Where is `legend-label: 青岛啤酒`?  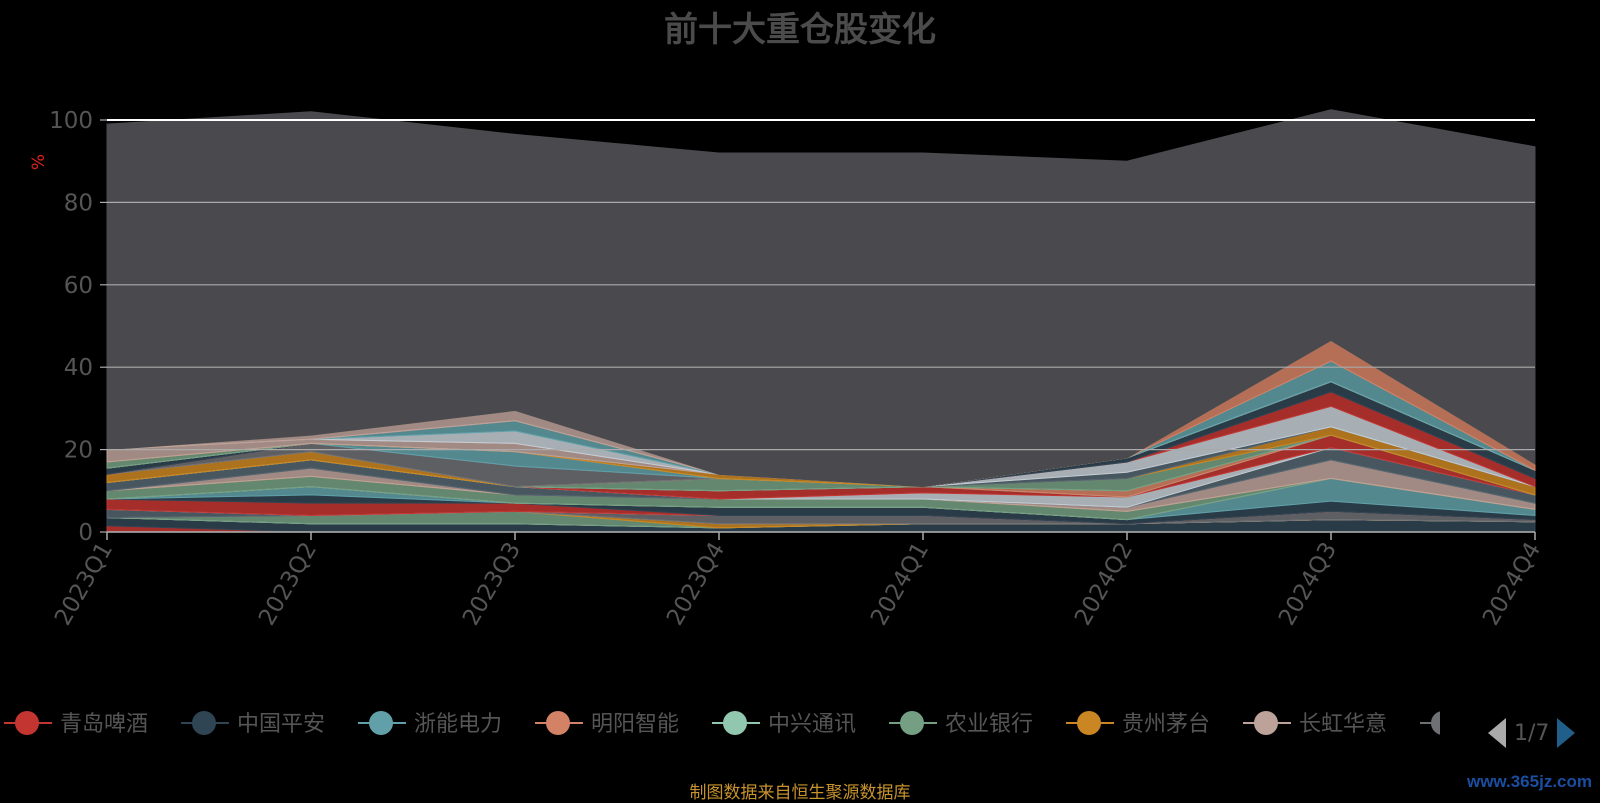
legend-label: 青岛啤酒 is located at coordinates (104, 724).